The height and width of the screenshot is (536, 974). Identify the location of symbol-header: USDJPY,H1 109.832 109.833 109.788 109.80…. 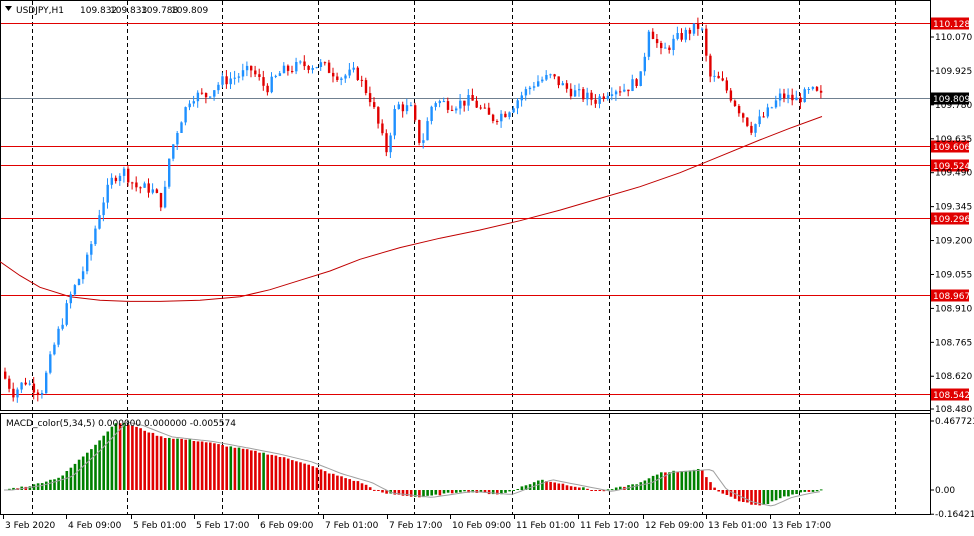
(106, 11).